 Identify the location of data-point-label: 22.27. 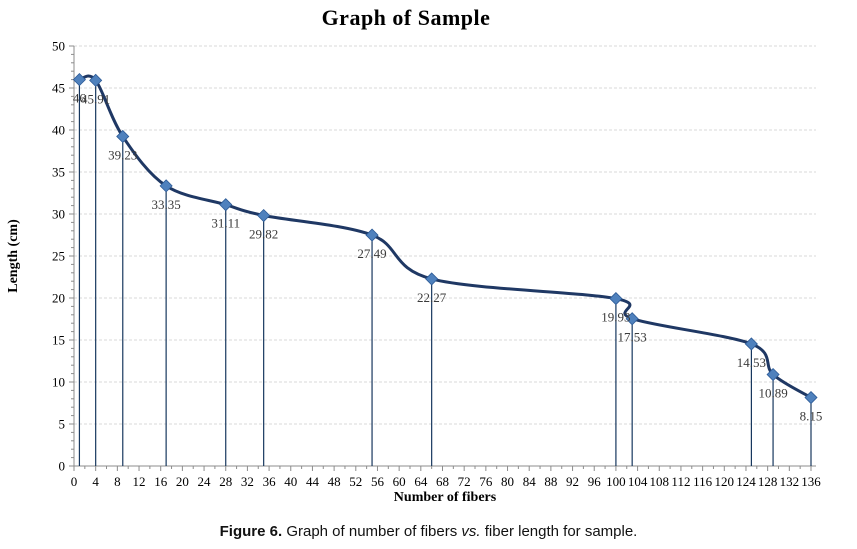
(432, 297).